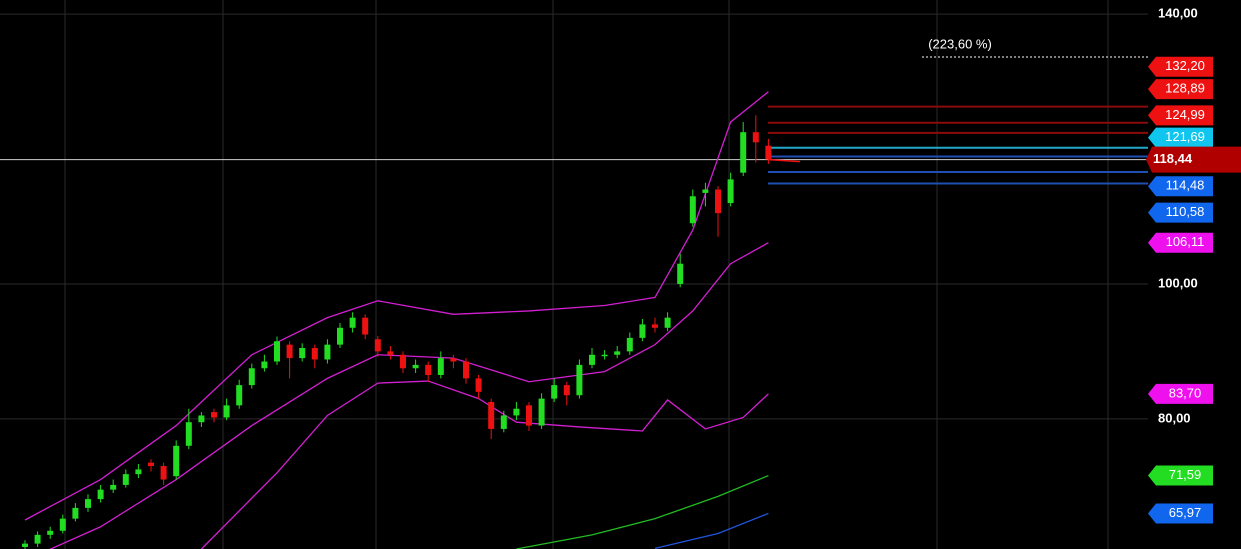  I want to click on price-tag-label: 83,70, so click(1185, 392).